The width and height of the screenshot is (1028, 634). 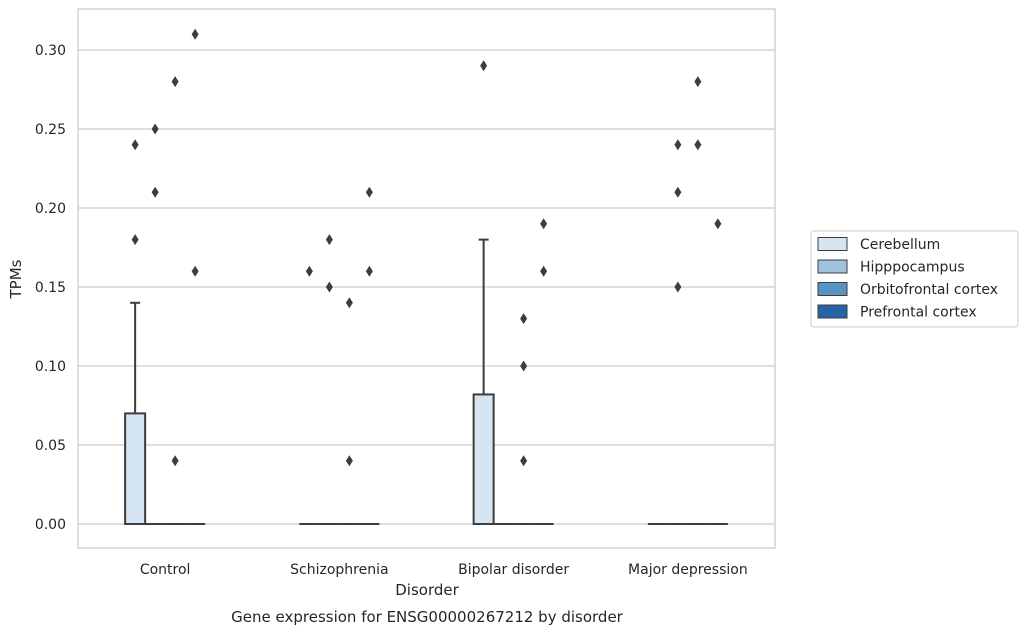 I want to click on legend-label: Hipppocampus, so click(x=912, y=268).